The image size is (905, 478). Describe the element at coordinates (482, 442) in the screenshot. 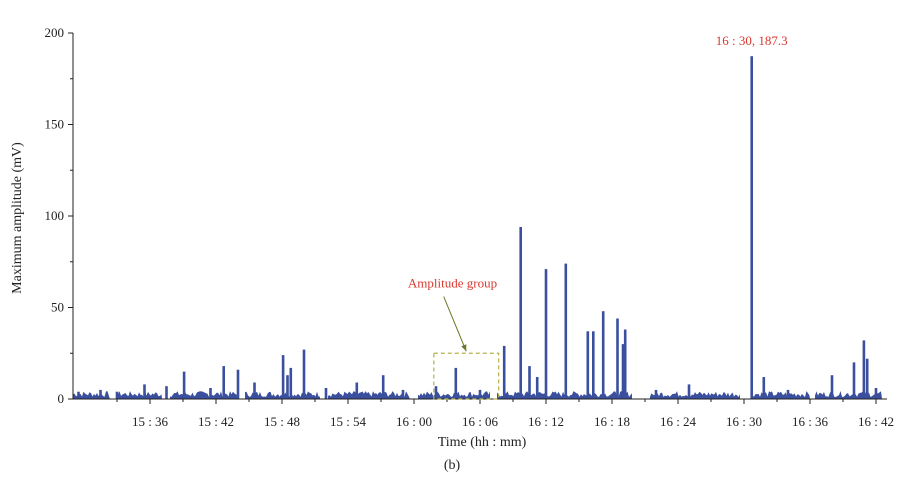

I see `x-axis-title: Time (hh : mm)` at that location.